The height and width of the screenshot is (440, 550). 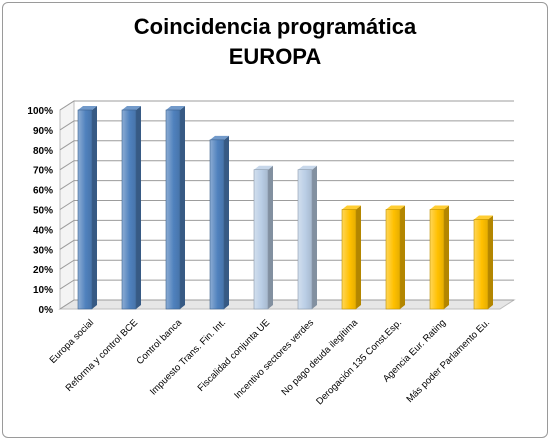 What do you see at coordinates (274, 359) in the screenshot?
I see `x-tick-label: Incentivo sectores verdes` at bounding box center [274, 359].